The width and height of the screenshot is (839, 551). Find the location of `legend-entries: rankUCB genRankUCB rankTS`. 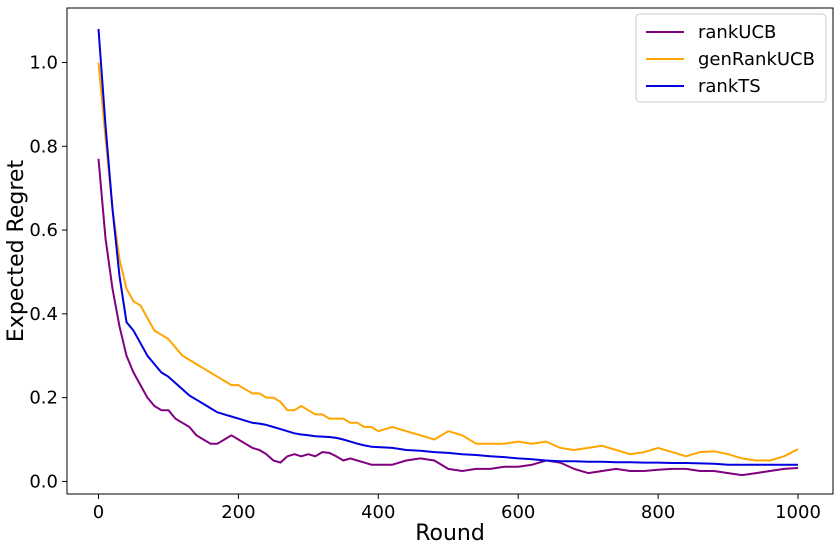

legend-entries: rankUCB genRankUCB rankTS is located at coordinates (730, 59).